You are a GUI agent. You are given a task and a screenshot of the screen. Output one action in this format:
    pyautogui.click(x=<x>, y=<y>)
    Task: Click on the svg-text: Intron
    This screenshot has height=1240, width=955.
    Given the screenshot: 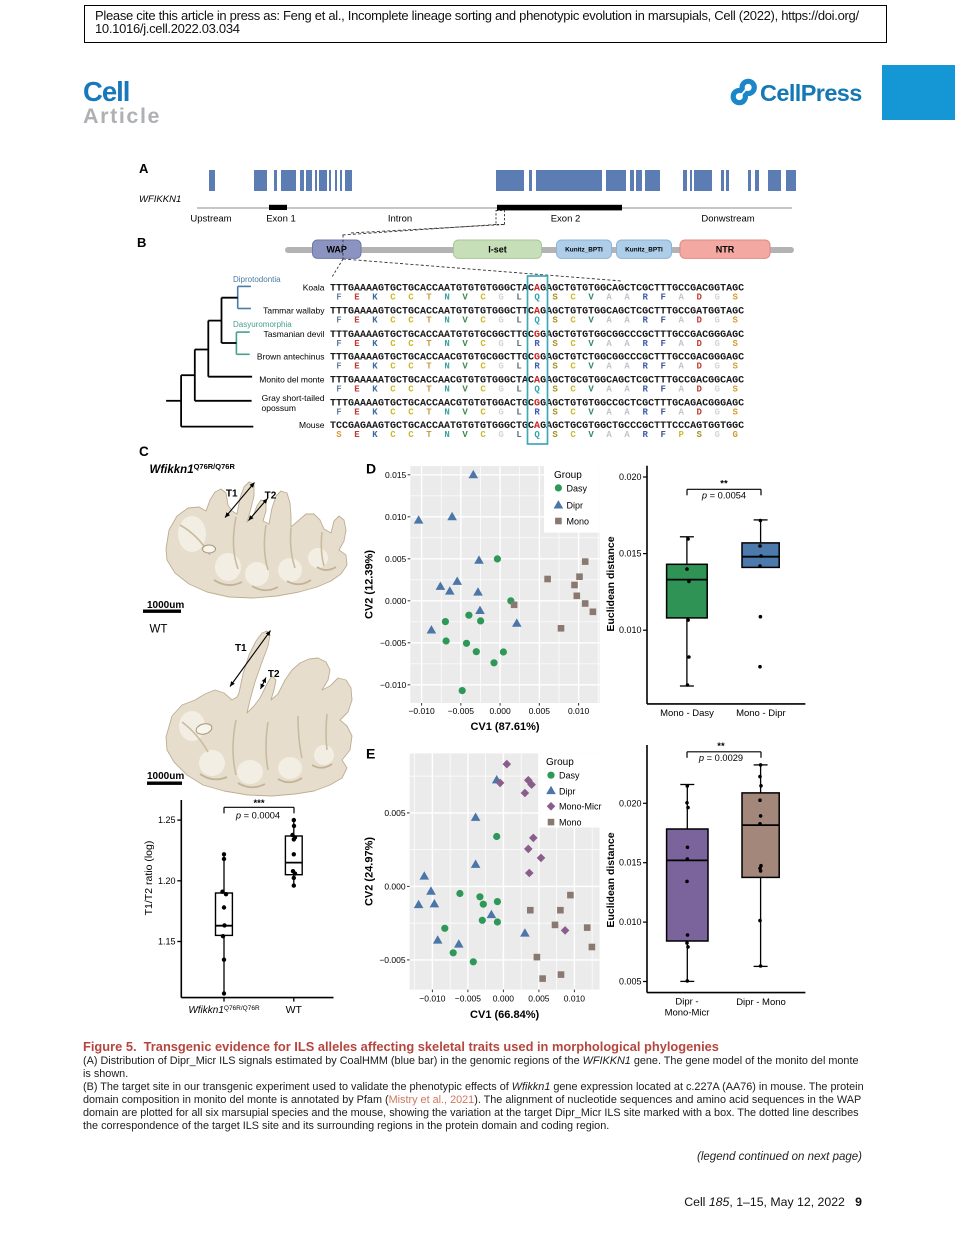 What is the action you would take?
    pyautogui.click(x=400, y=219)
    